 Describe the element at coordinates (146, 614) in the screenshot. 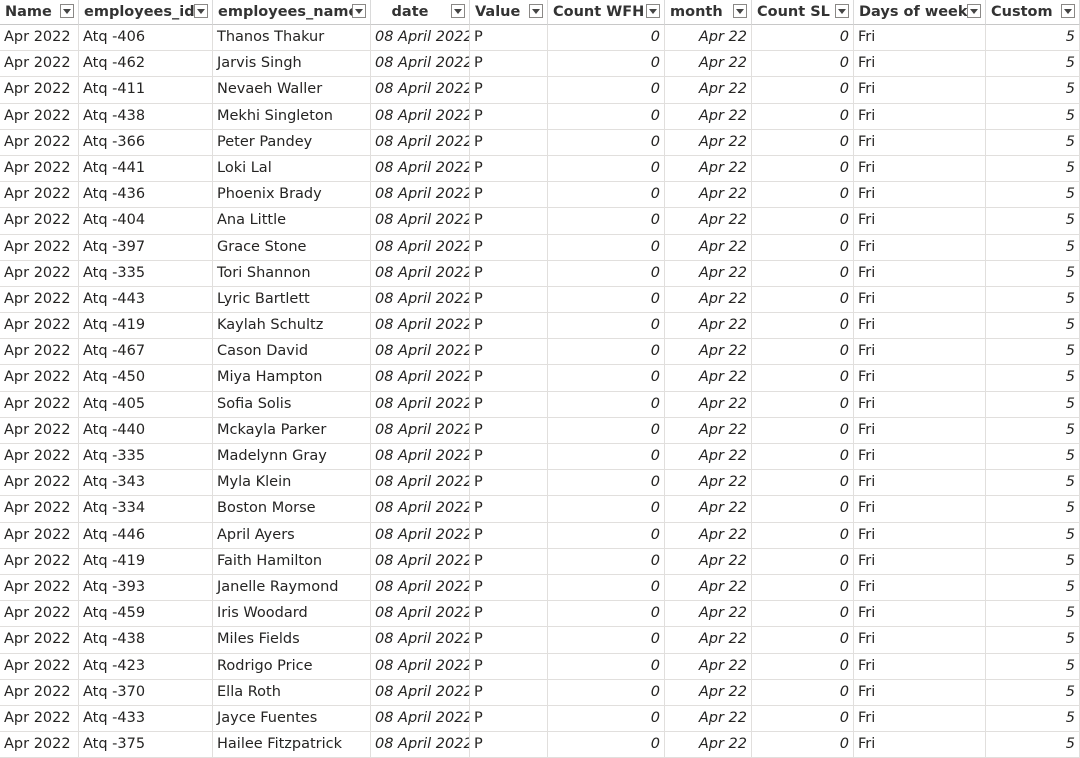

I see `table-cell: Atq -459` at that location.